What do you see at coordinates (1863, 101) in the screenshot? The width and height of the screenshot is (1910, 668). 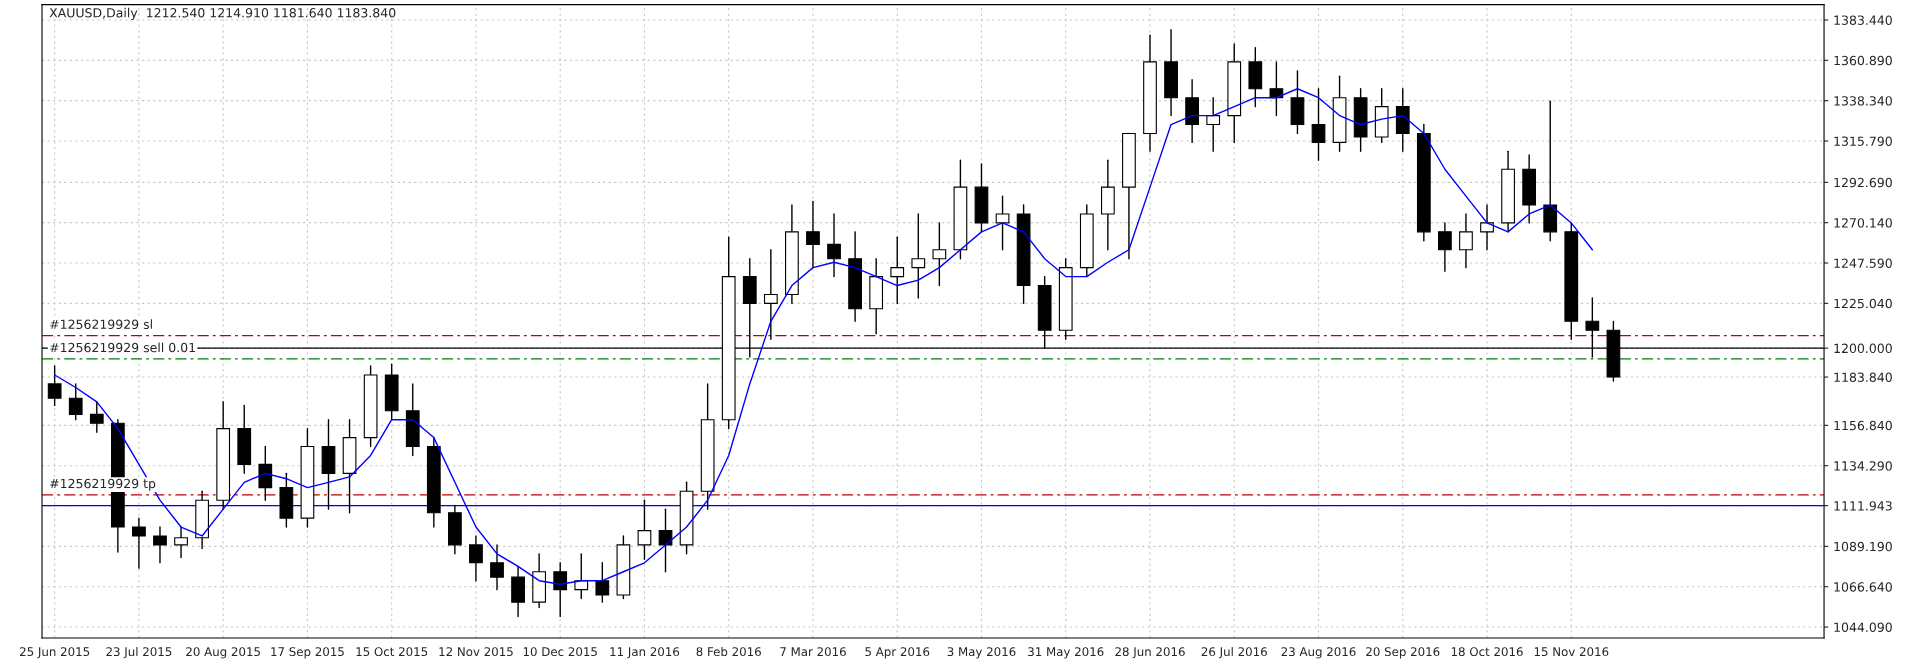 I see `y-tick-label: 1338.340` at bounding box center [1863, 101].